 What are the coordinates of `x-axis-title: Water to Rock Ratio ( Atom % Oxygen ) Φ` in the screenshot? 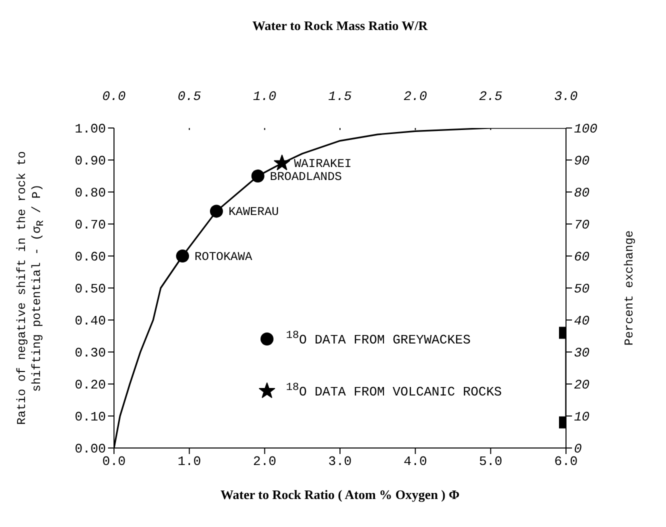 It's located at (340, 494).